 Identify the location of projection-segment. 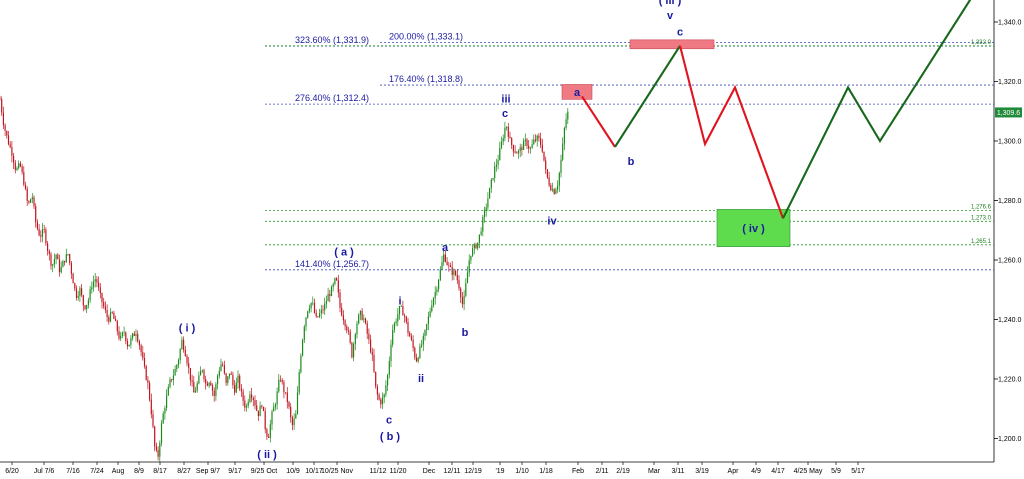
(731, 132).